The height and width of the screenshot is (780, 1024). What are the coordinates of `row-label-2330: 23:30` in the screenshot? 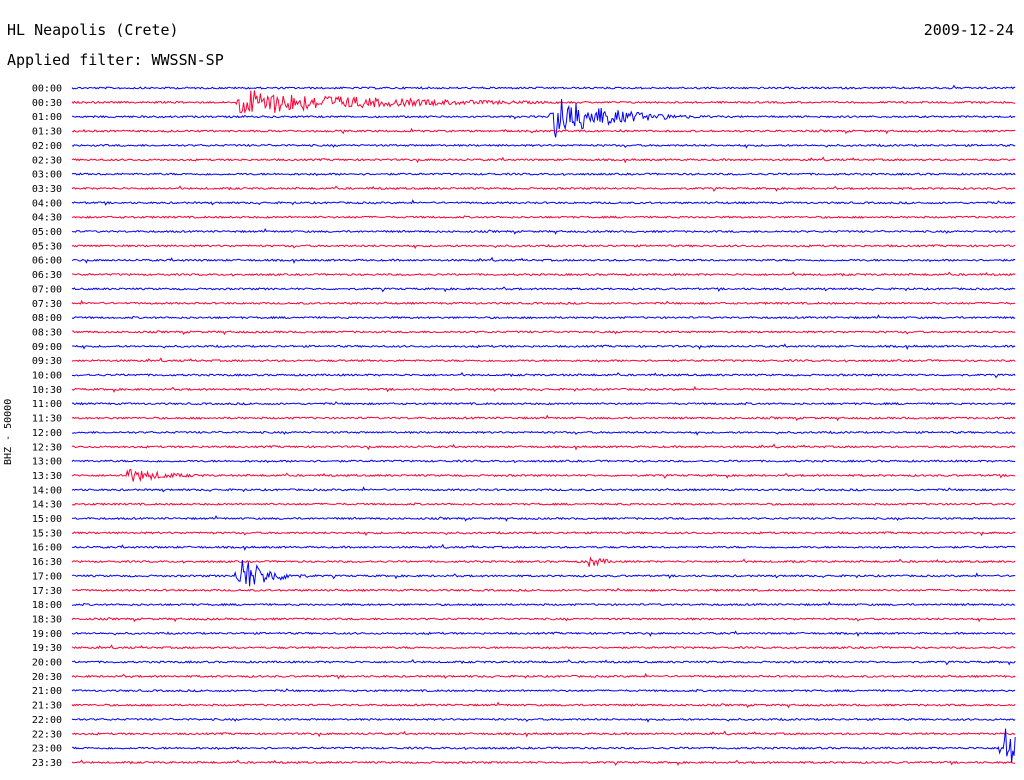 It's located at (47, 763).